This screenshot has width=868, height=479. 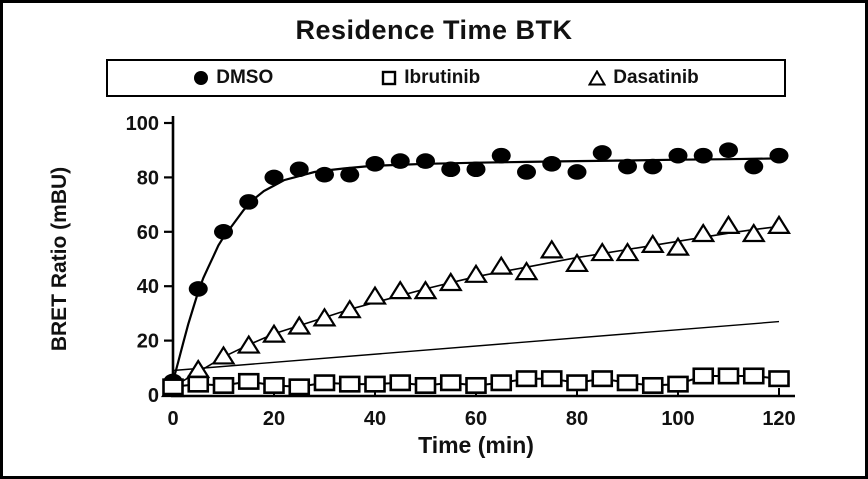 What do you see at coordinates (375, 419) in the screenshot?
I see `x-tick-label: 40` at bounding box center [375, 419].